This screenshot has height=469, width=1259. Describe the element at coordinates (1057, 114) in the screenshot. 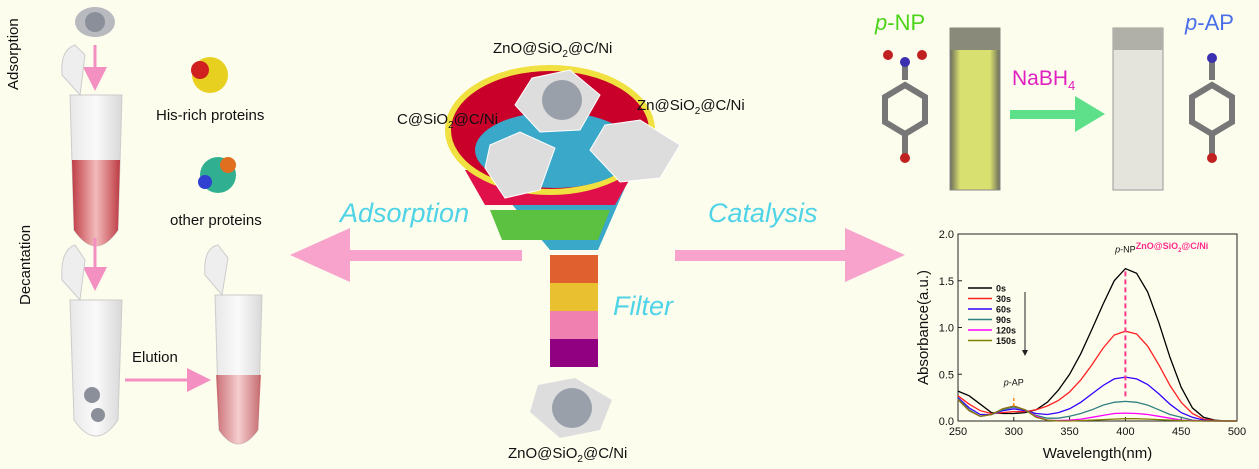

I see `reaction-arrow` at that location.